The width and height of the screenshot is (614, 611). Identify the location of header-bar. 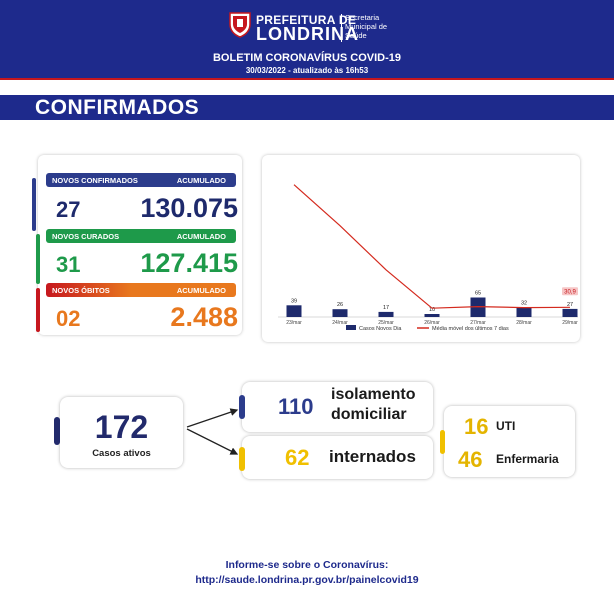
(307, 39).